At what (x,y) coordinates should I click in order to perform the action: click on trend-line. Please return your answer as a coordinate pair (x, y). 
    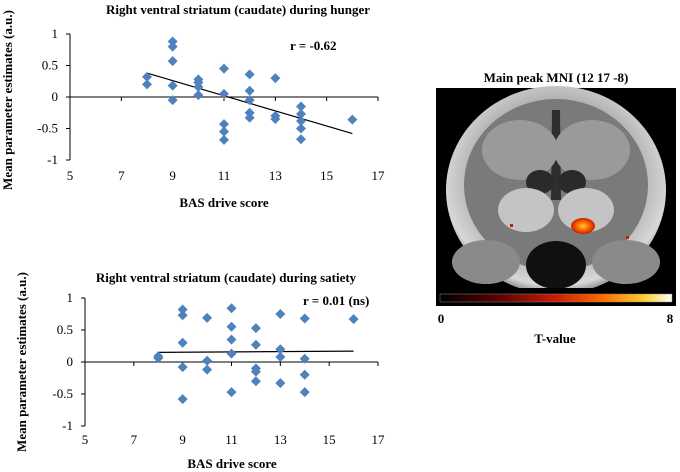
    Looking at the image, I should click on (256, 351).